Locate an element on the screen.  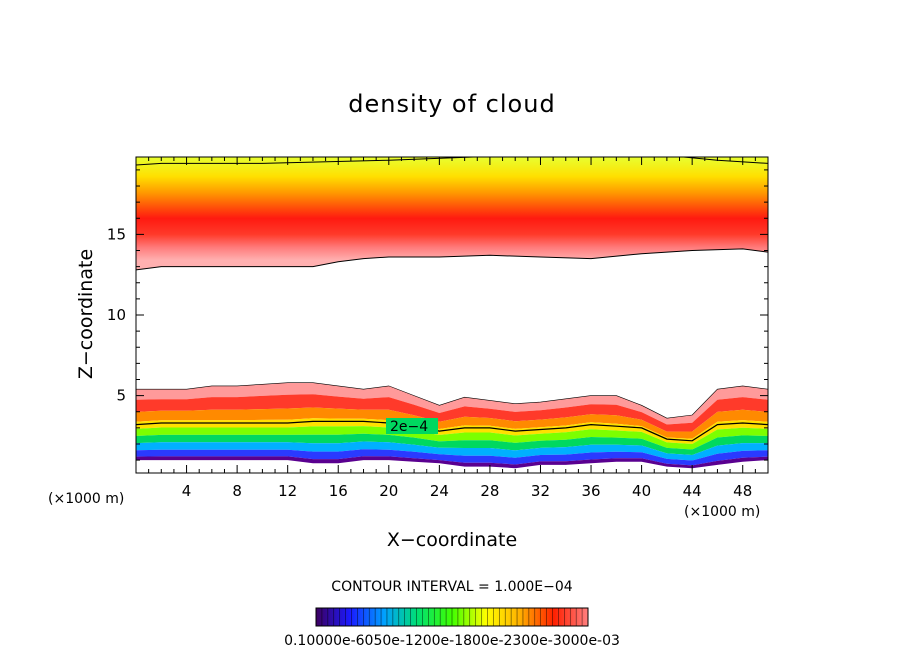
x-tick-label: 48 is located at coordinates (742, 491).